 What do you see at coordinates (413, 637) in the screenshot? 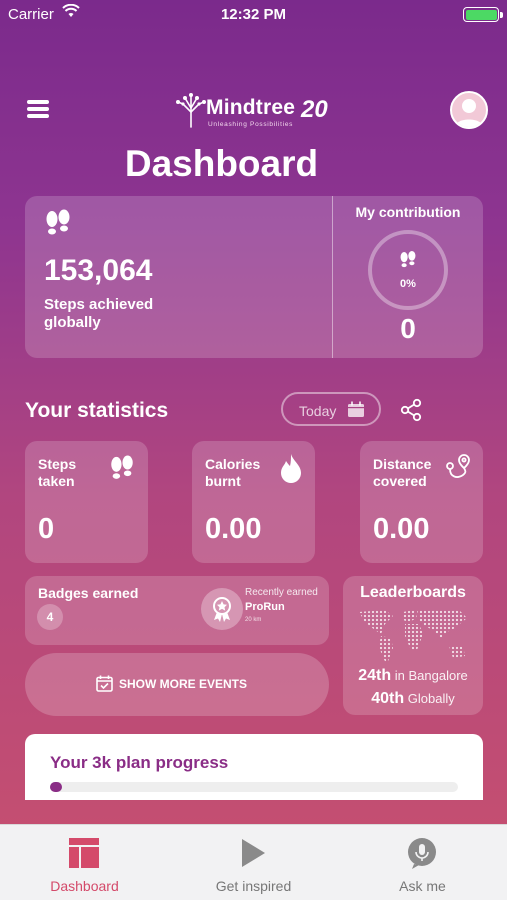
I see `world-map-icon` at bounding box center [413, 637].